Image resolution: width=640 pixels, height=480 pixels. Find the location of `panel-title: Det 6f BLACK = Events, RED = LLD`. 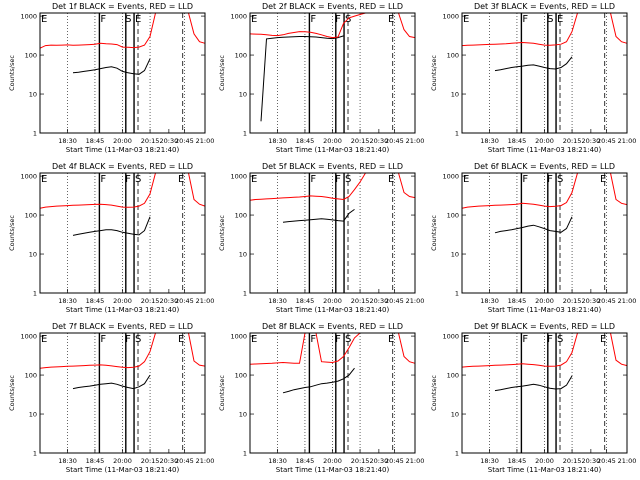

panel-title: Det 6f BLACK = Events, RED = LLD is located at coordinates (544, 166).